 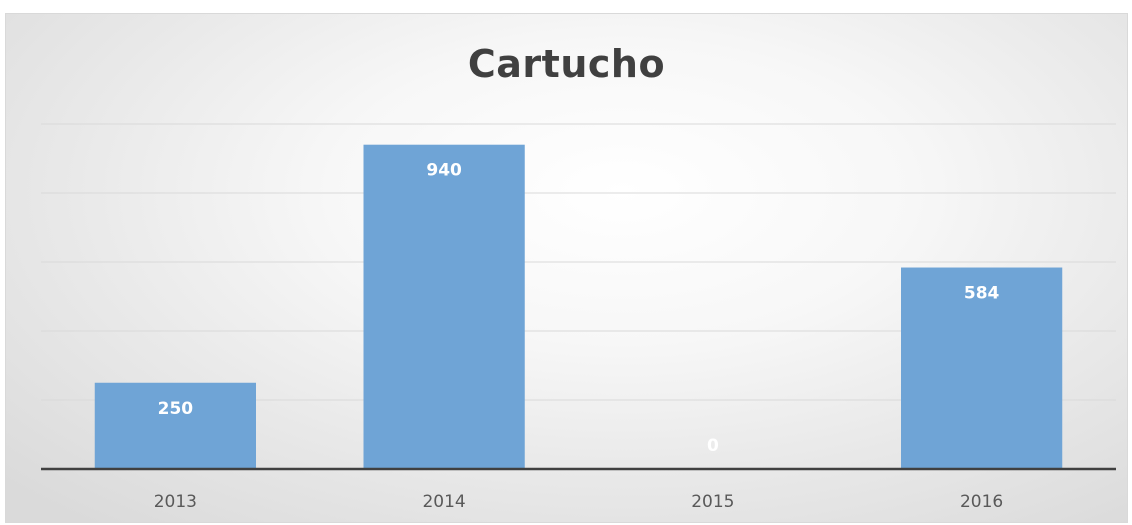 What do you see at coordinates (444, 171) in the screenshot?
I see `data-label-2014: 940` at bounding box center [444, 171].